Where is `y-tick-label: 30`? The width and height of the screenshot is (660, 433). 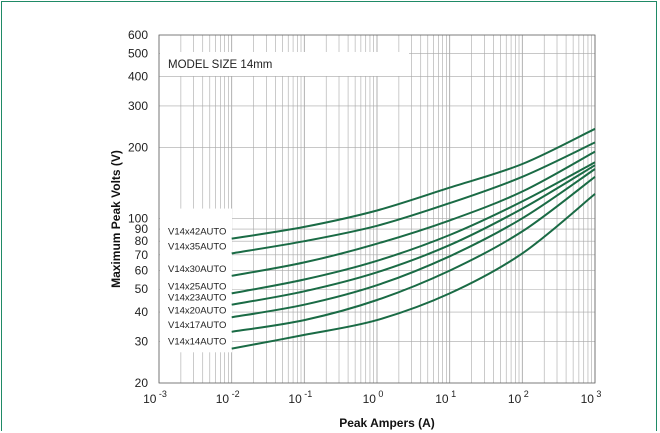
y-tick-label: 30 is located at coordinates (142, 342).